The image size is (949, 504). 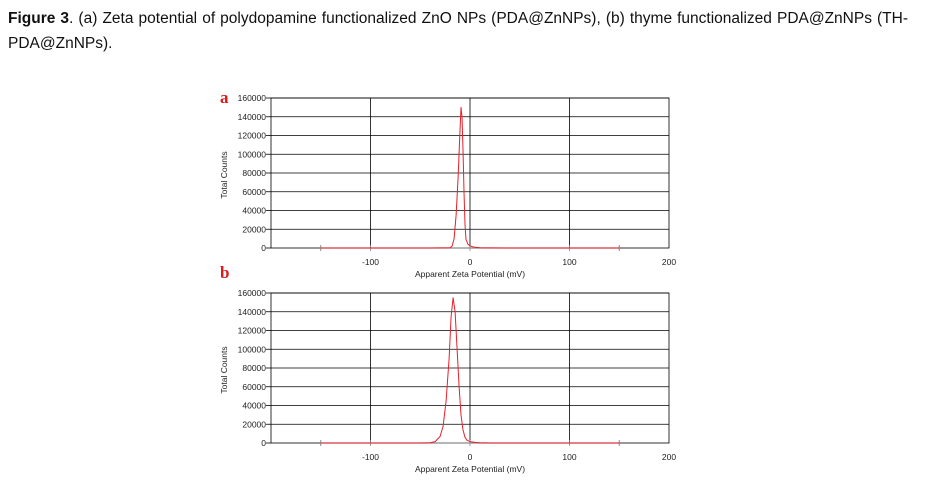 What do you see at coordinates (470, 469) in the screenshot?
I see `panel-b-x-axis-label: Apparent Zeta Potential (mV)` at bounding box center [470, 469].